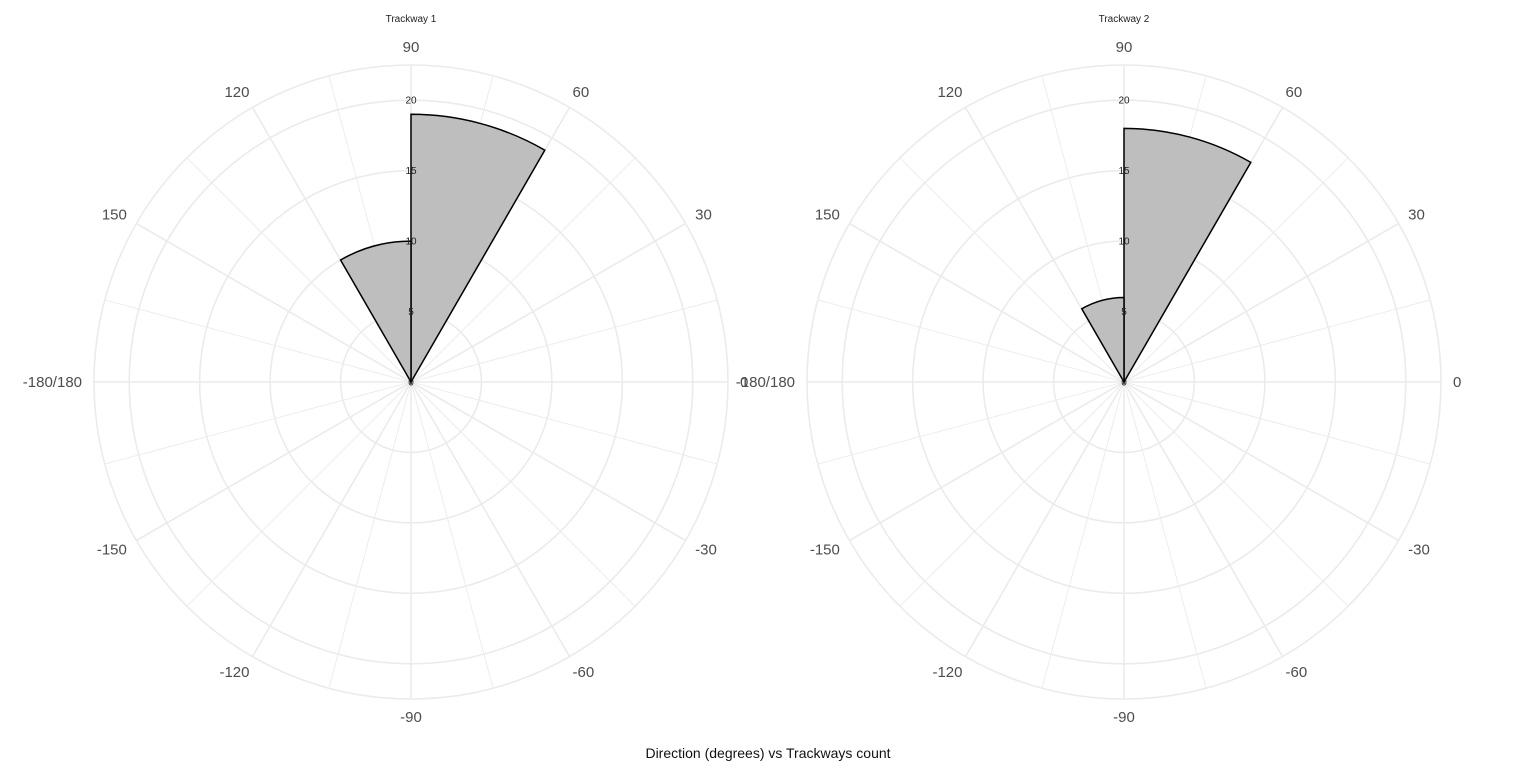 This screenshot has height=768, width=1536. I want to click on figure-caption: Direction (degrees) vs Trackways count, so click(767, 753).